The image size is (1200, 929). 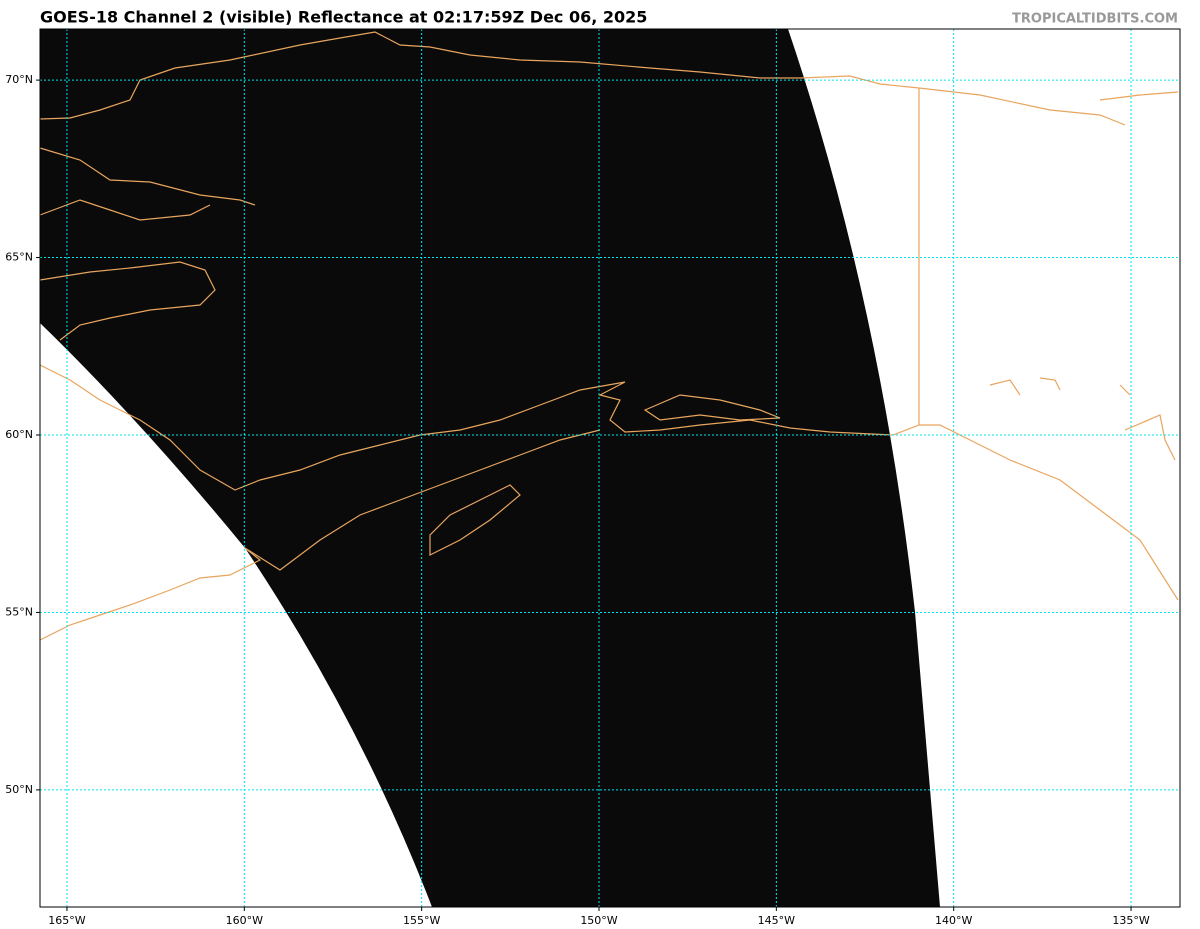 I want to click on y-tick-label: 60°N, so click(x=19, y=434).